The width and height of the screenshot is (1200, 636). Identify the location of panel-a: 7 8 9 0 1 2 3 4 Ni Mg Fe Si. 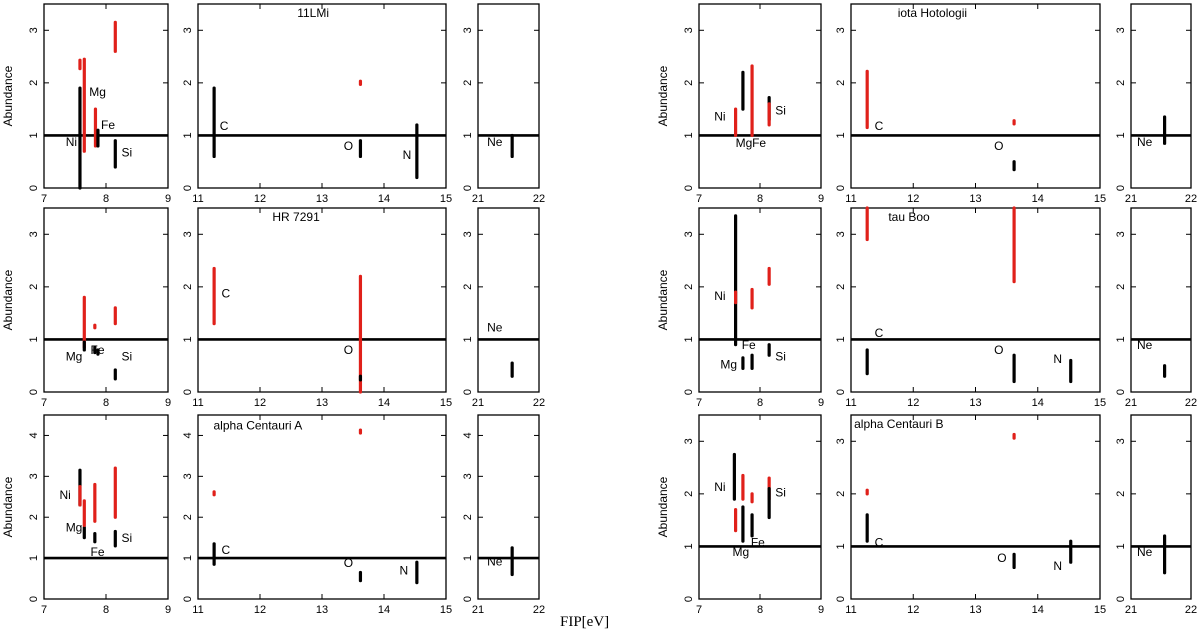
(99, 515).